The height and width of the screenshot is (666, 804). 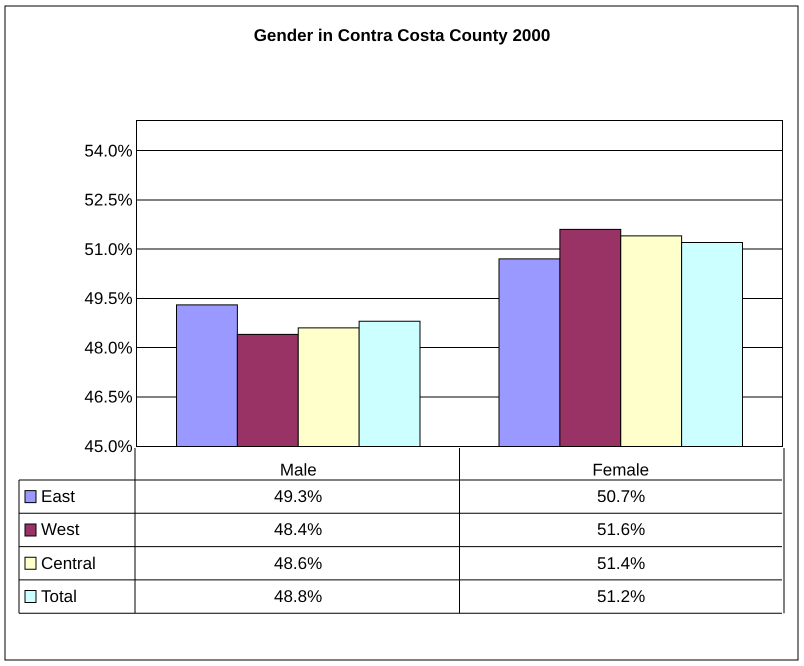 What do you see at coordinates (621, 563) in the screenshot?
I see `data-label: 51.4%` at bounding box center [621, 563].